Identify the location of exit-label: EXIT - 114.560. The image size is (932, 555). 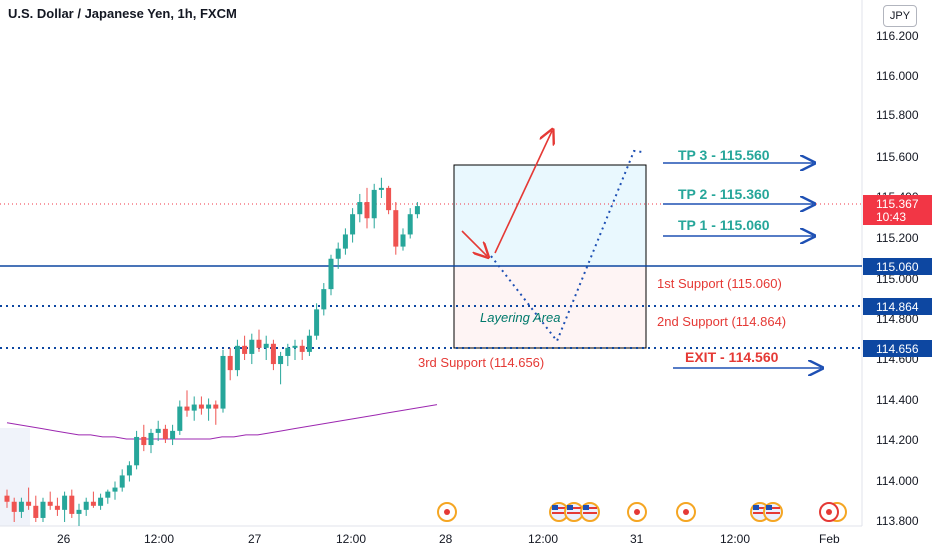
(732, 357).